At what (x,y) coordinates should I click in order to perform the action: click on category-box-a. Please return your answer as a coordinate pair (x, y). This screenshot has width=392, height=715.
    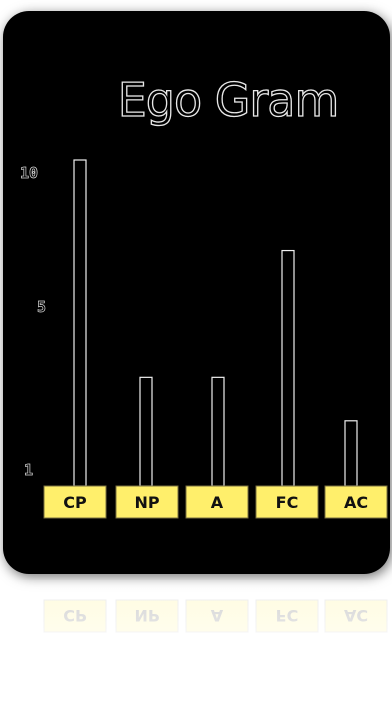
    Looking at the image, I should click on (217, 502).